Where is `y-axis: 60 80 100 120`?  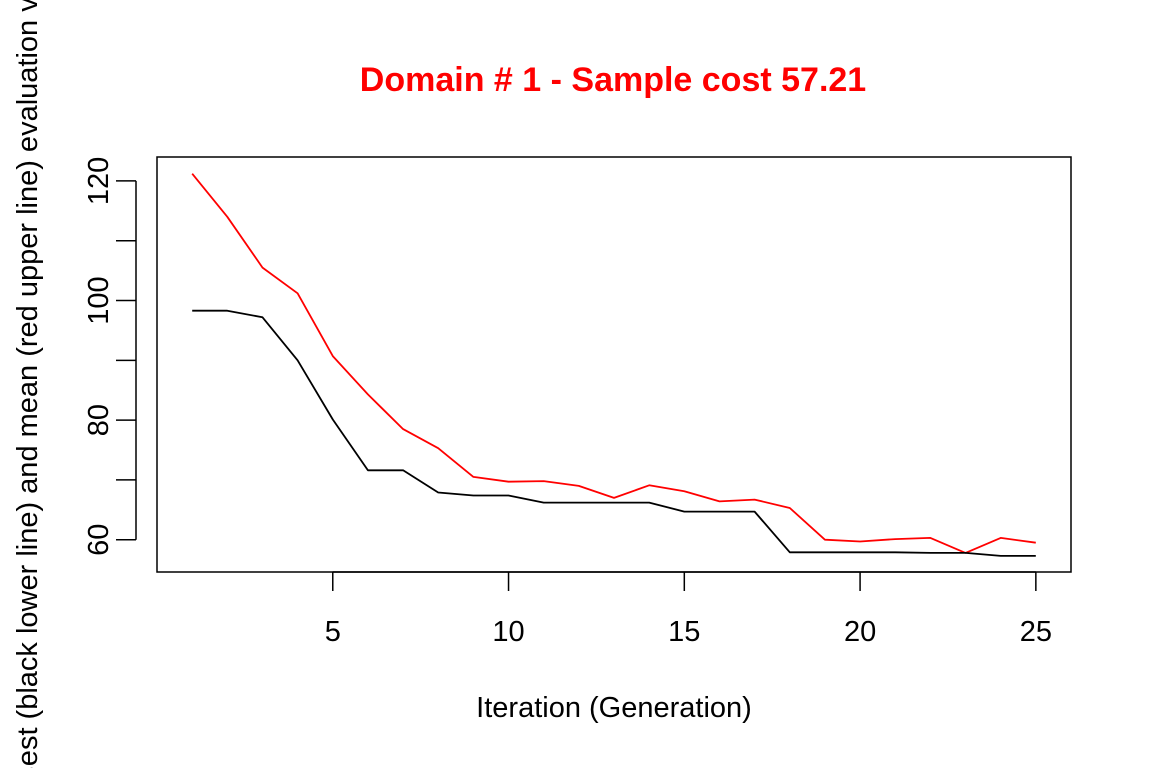
y-axis: 60 80 100 120 is located at coordinates (110, 356).